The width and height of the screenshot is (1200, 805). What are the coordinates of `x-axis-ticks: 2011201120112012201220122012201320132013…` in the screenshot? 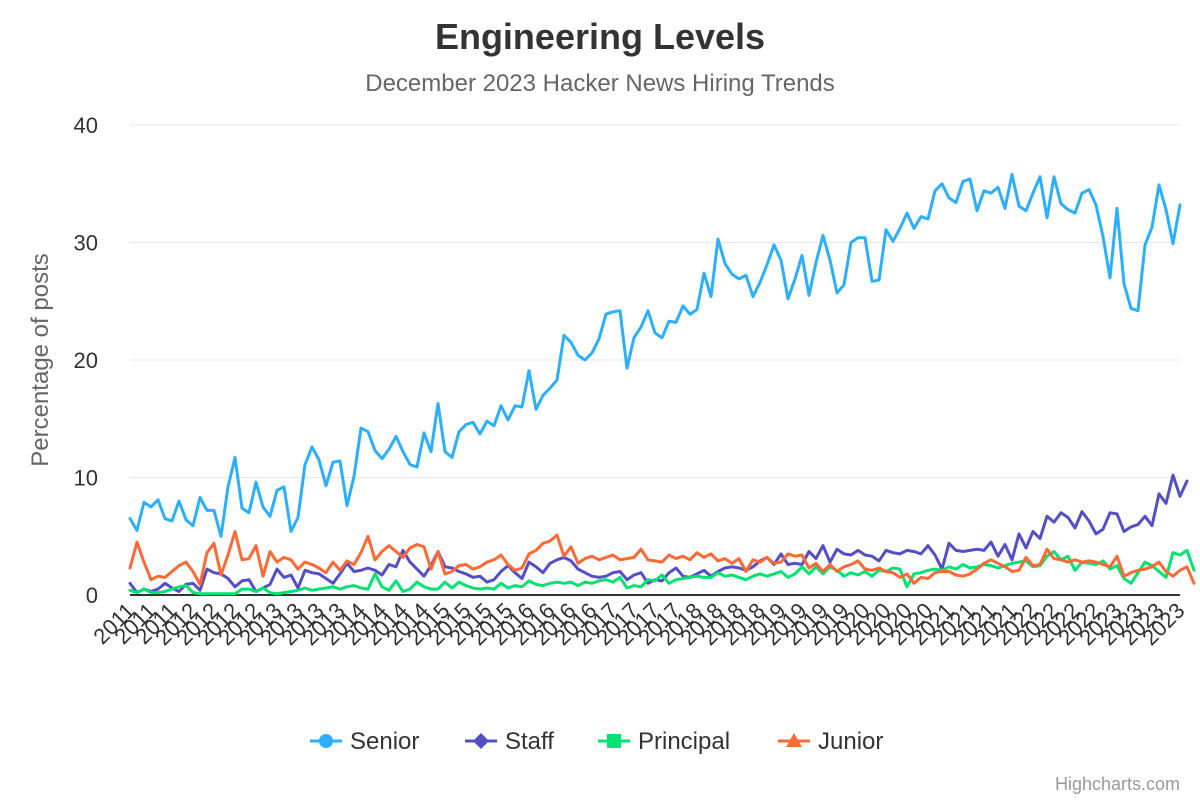 It's located at (638, 624).